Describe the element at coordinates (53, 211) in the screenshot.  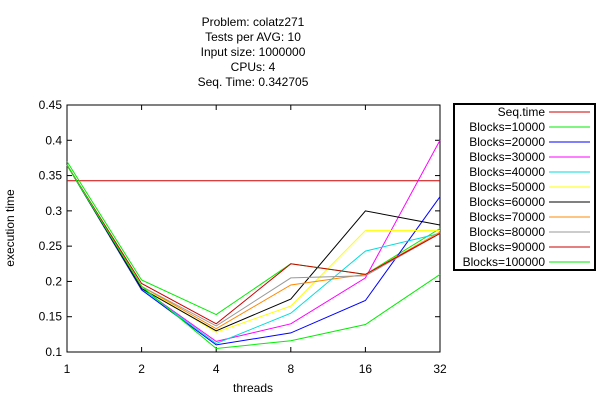
I see `y-tick-label: 0.3` at that location.